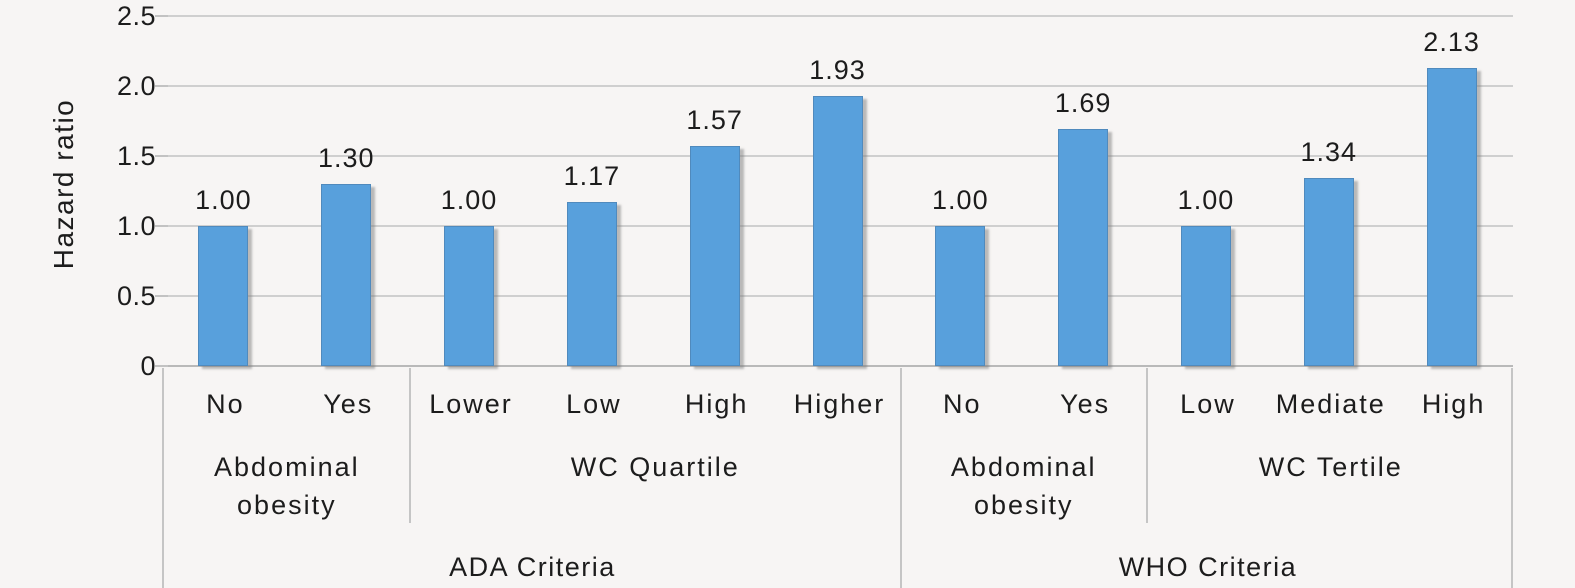 This screenshot has height=588, width=1575. I want to click on bar-value-label: 2.13, so click(1451, 42).